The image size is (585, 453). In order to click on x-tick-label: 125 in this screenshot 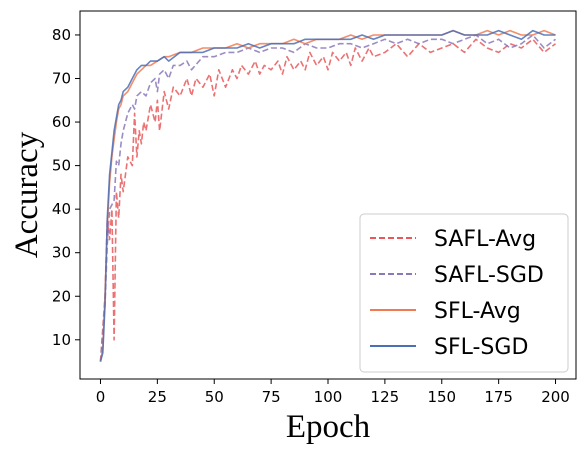, I will do `click(385, 397)`.